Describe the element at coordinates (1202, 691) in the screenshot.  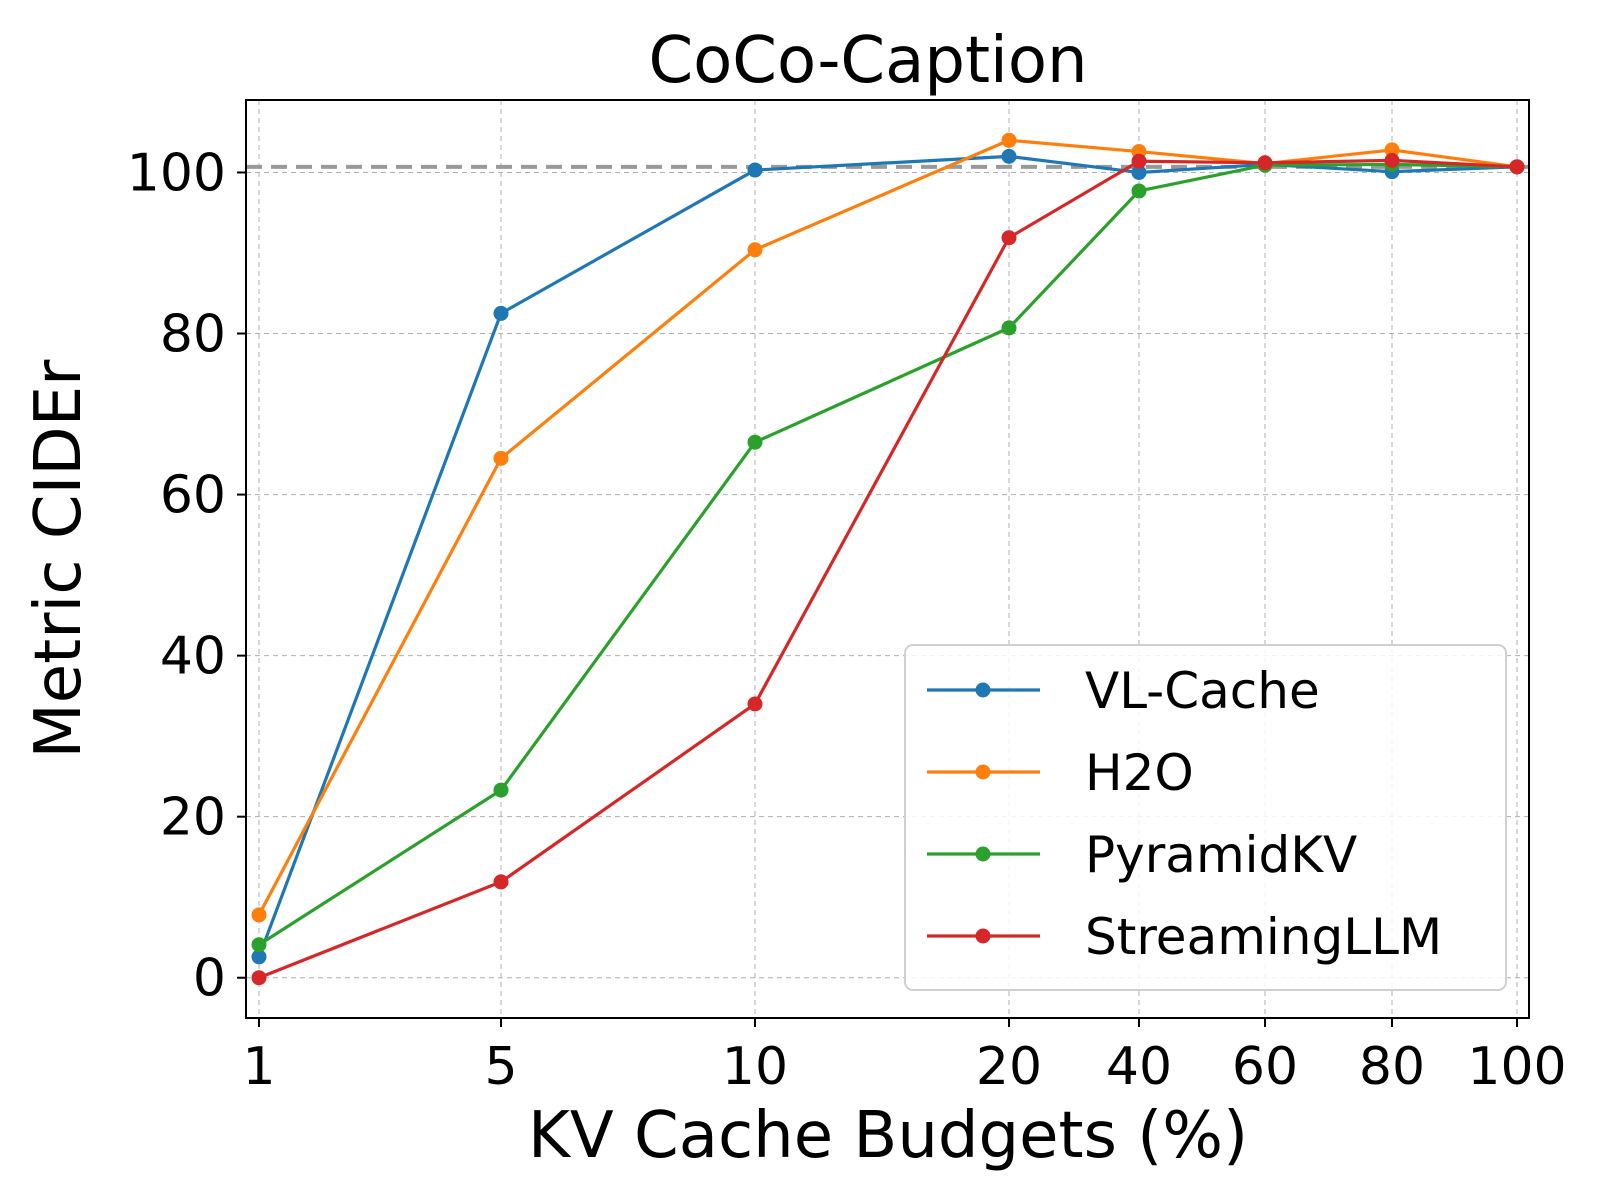
I see `legend-label-vl-cache: VL-Cache` at that location.